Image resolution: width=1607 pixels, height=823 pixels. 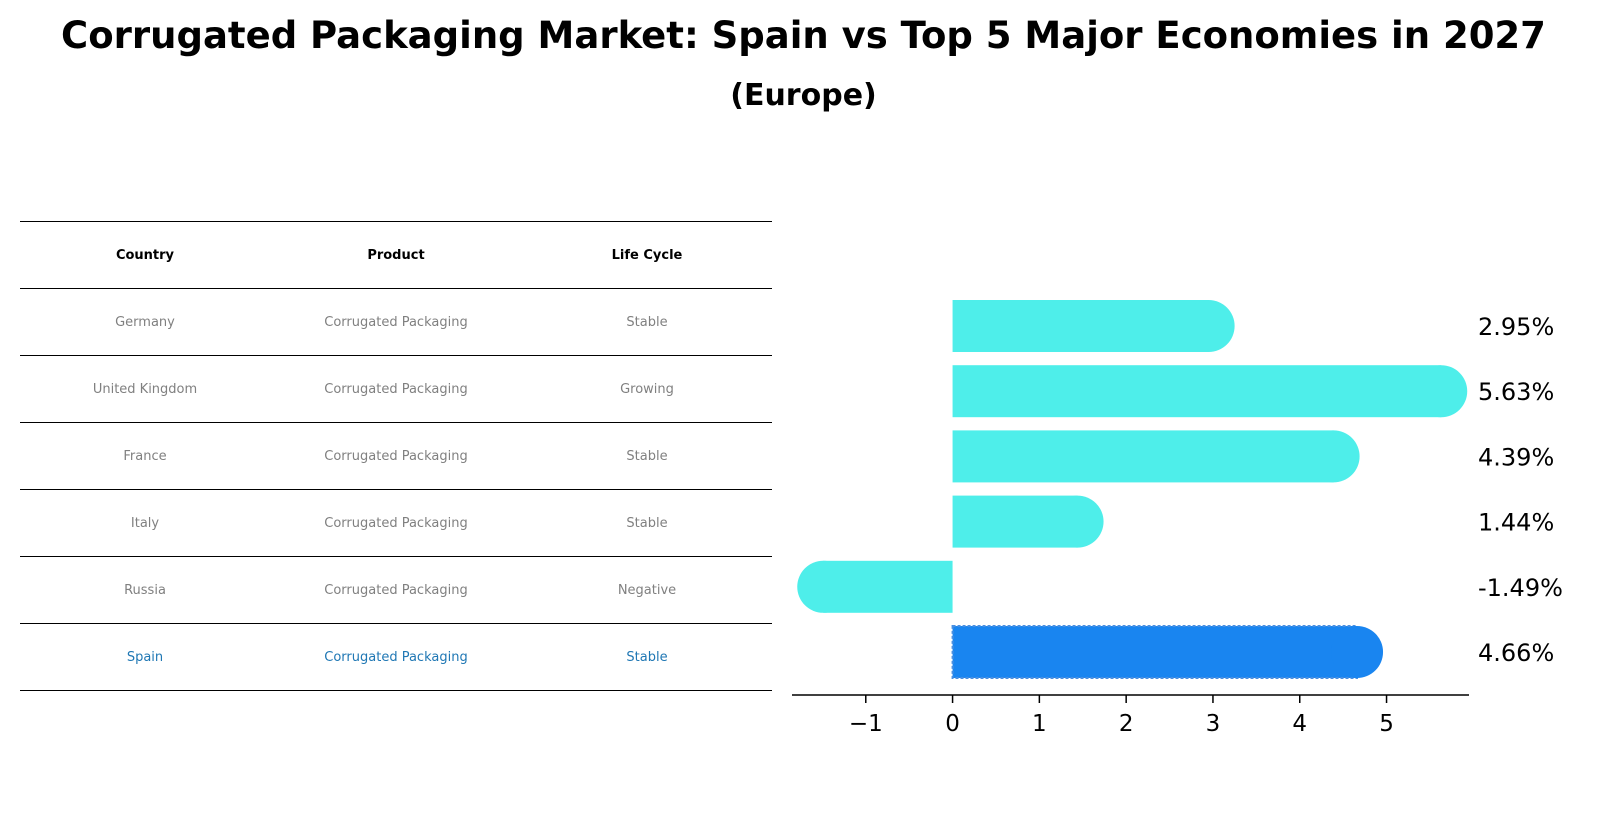 I want to click on cell-country: Italy, so click(x=145, y=523).